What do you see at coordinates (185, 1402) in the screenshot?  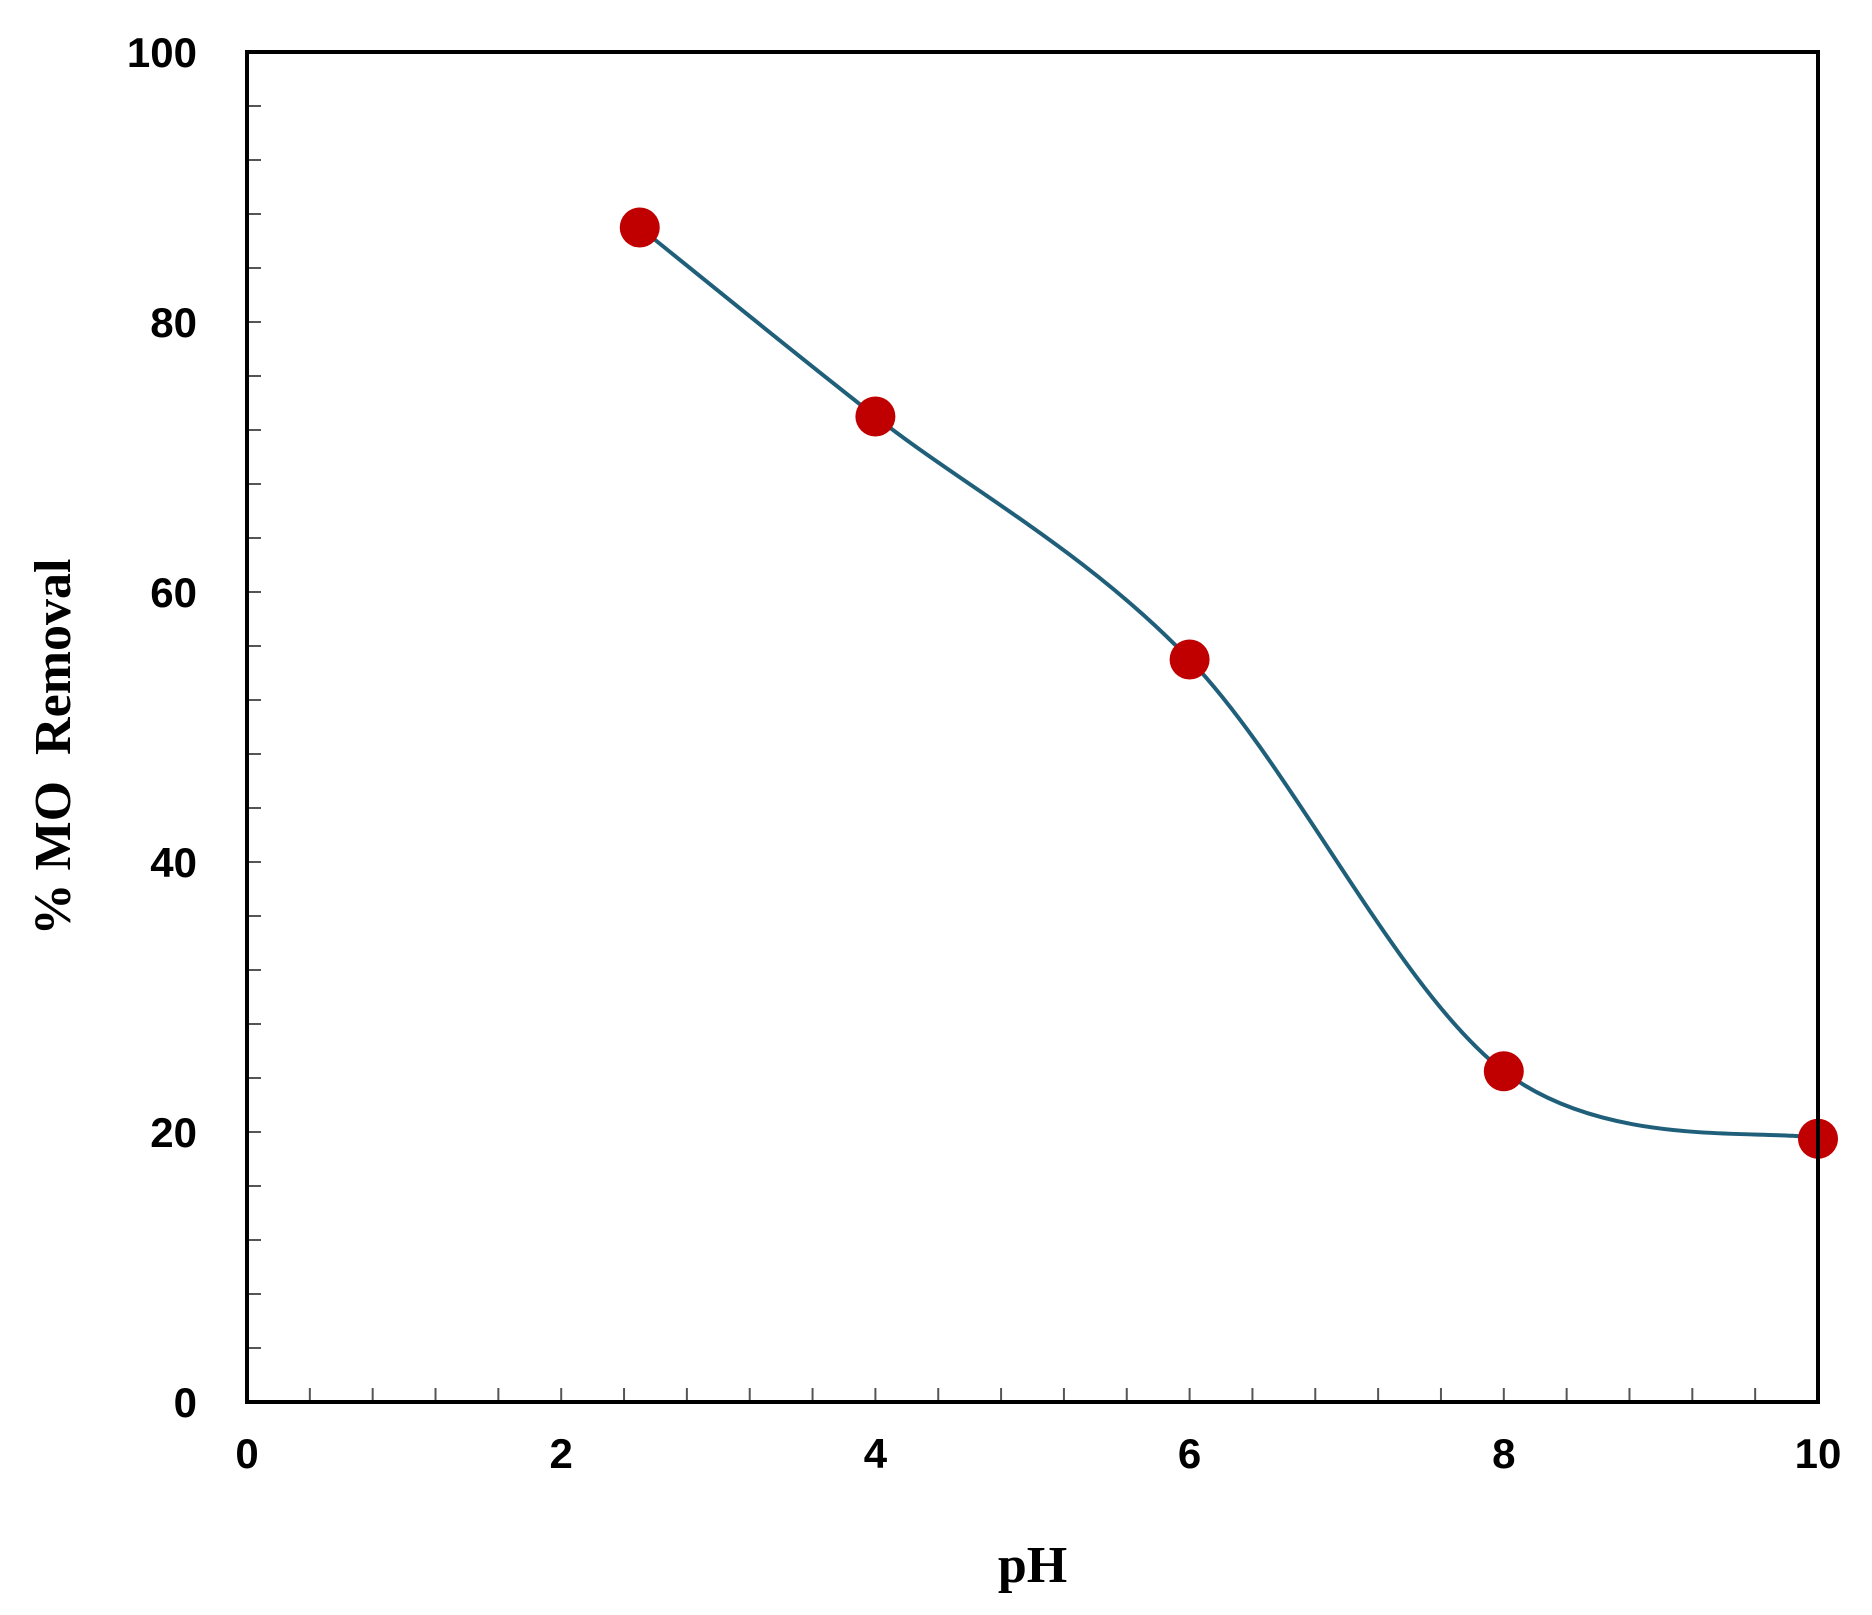 I see `y-tick-label: 0` at bounding box center [185, 1402].